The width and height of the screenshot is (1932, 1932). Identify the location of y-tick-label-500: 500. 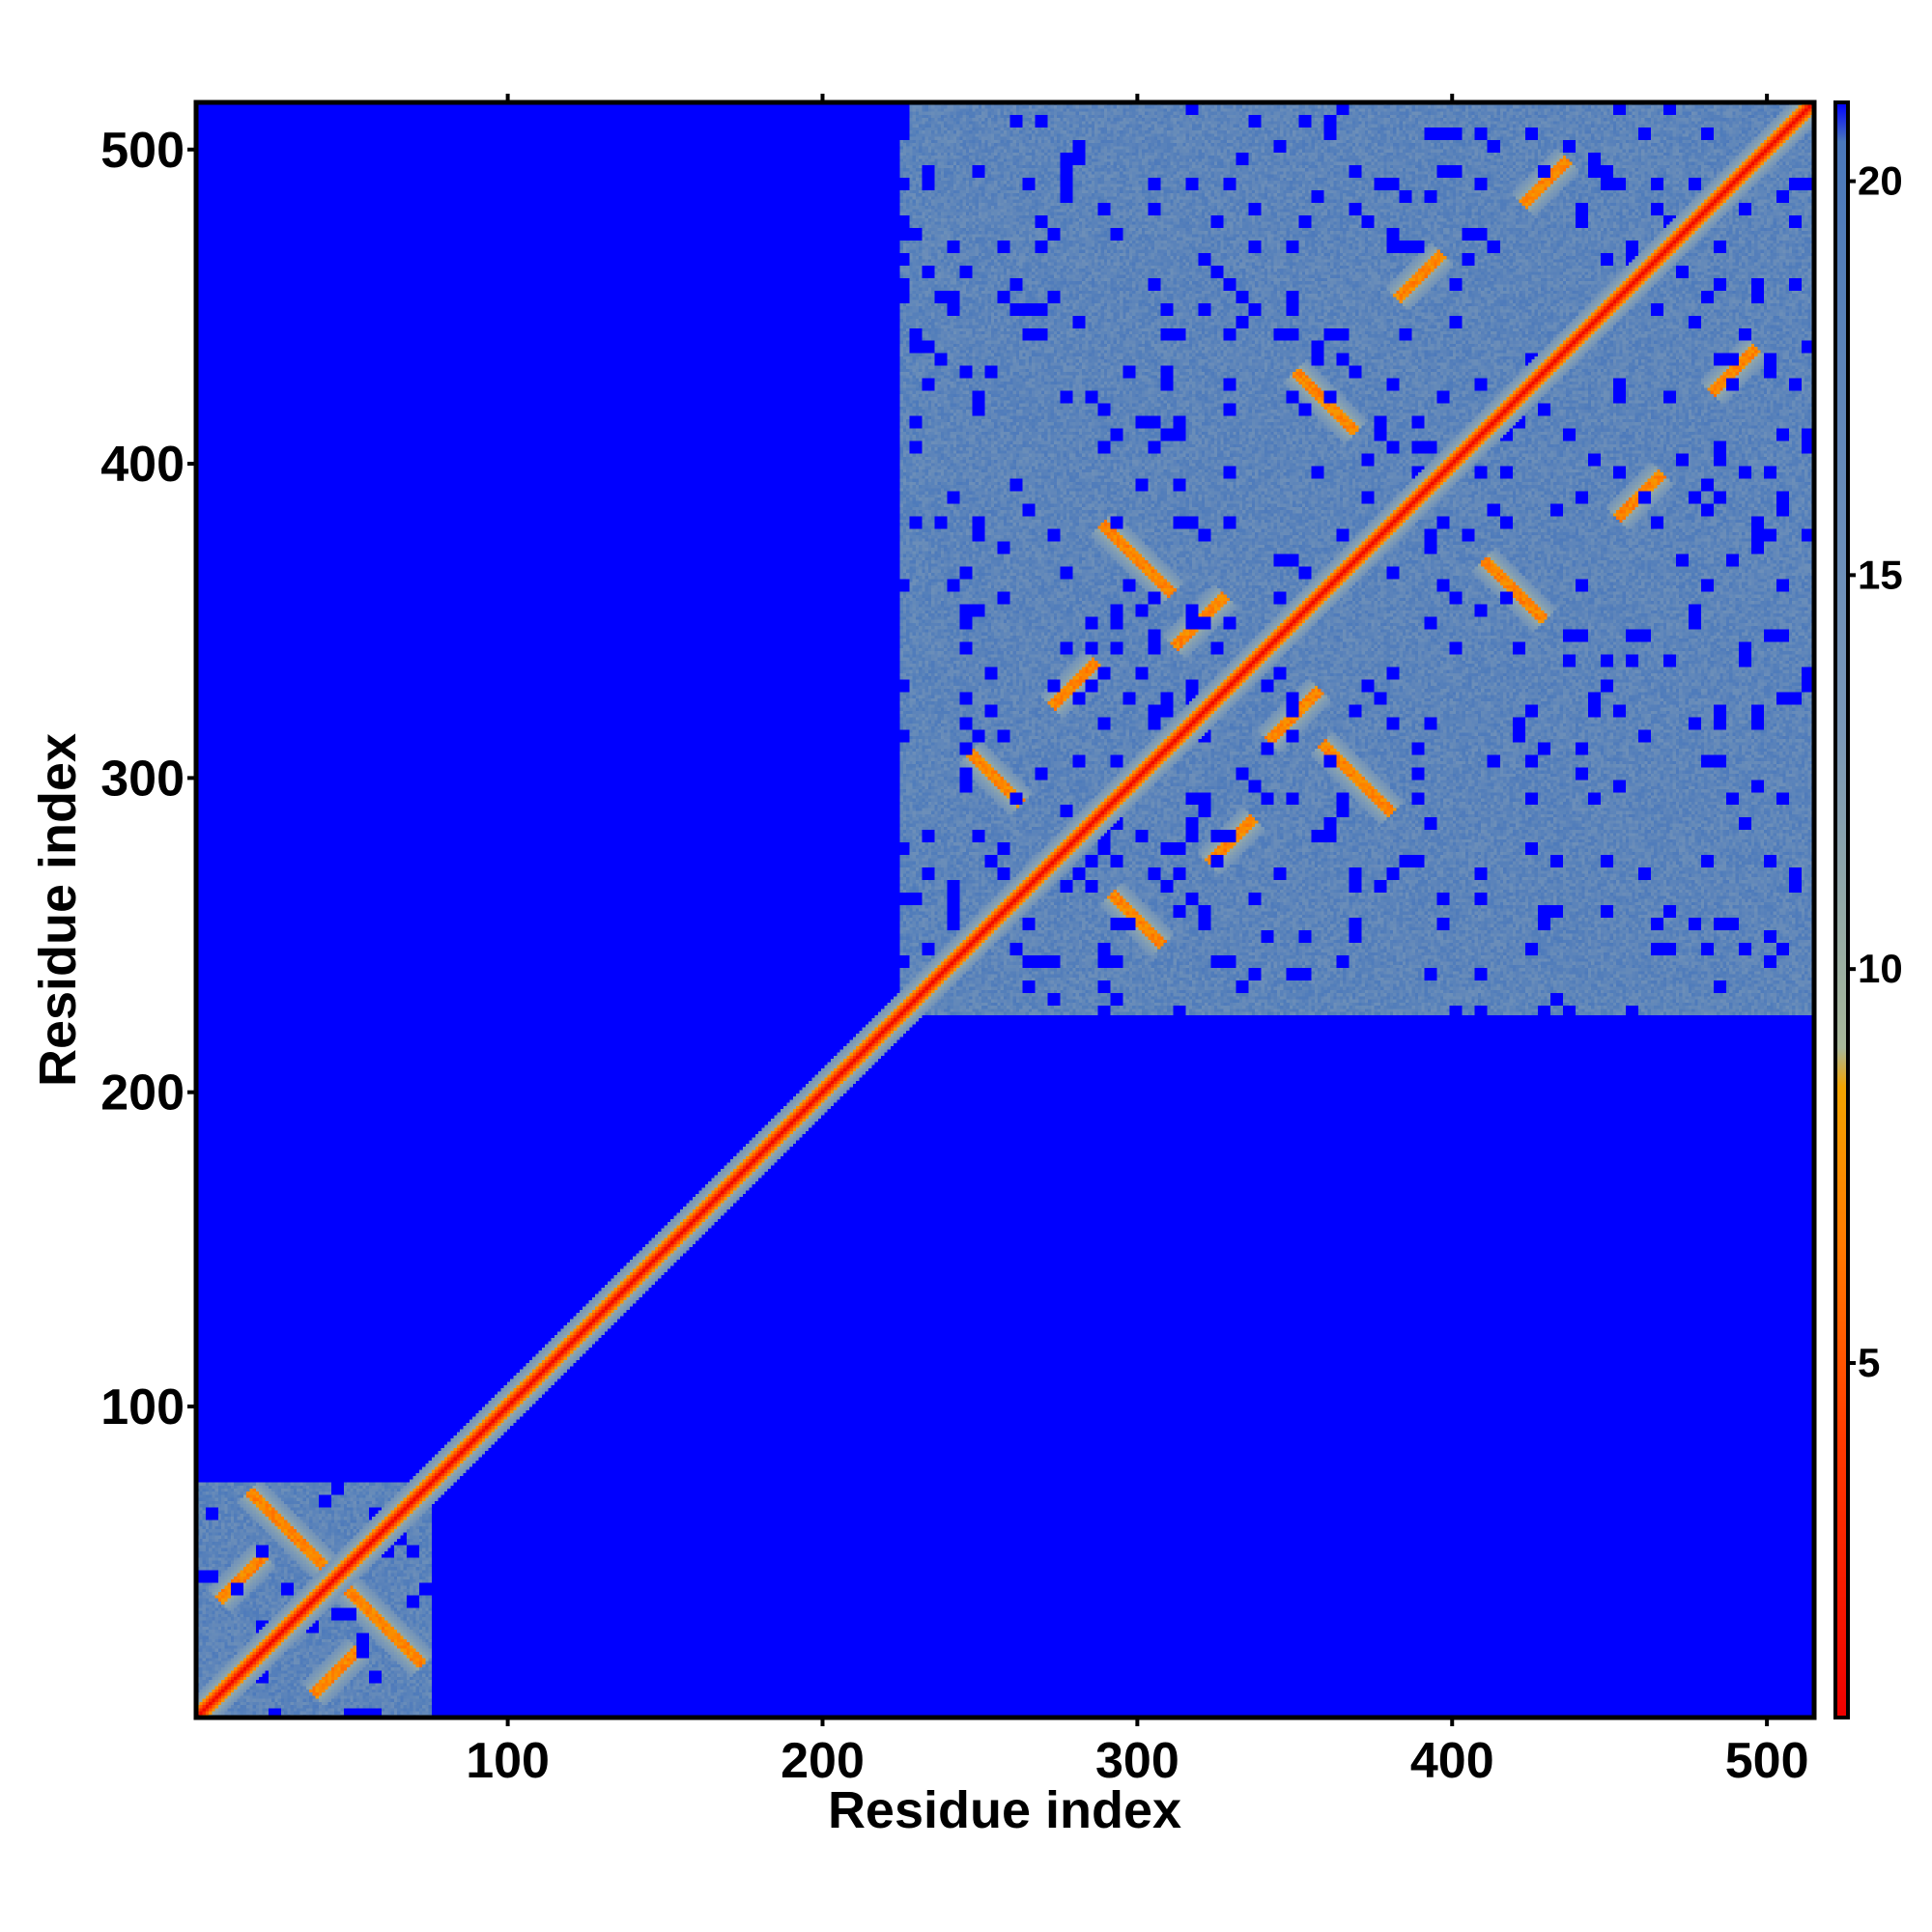
(142, 151).